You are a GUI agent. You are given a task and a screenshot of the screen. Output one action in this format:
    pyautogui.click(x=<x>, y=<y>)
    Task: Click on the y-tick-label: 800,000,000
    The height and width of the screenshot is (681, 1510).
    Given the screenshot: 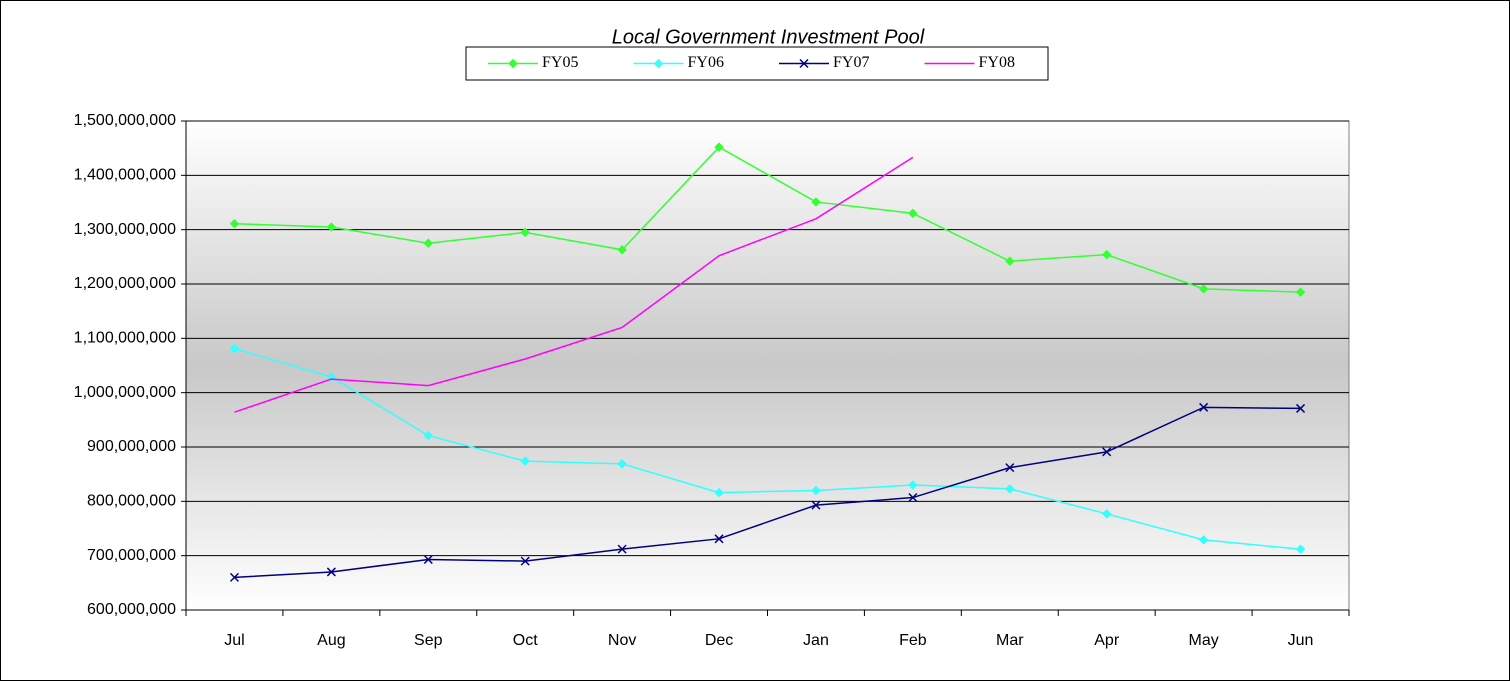 What is the action you would take?
    pyautogui.click(x=131, y=501)
    